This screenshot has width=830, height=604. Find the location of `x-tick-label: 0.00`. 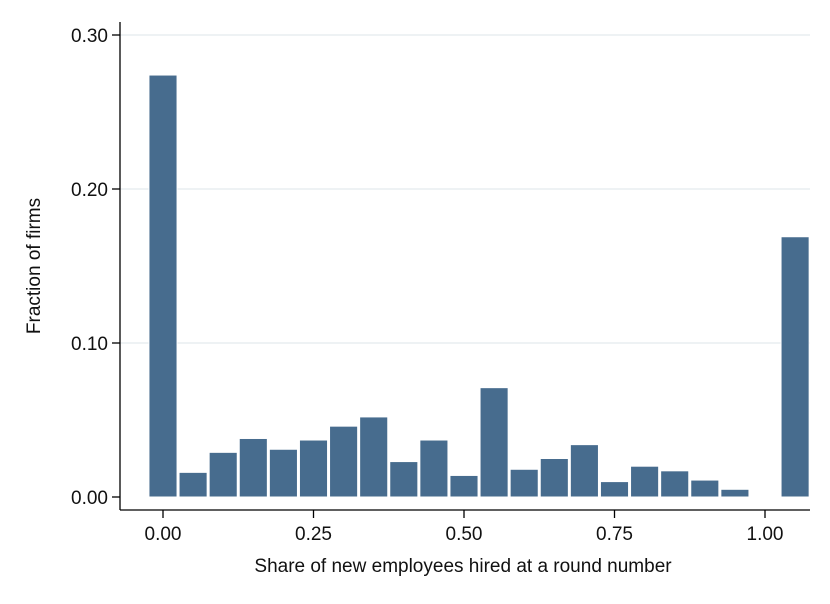

x-tick-label: 0.00 is located at coordinates (163, 534).